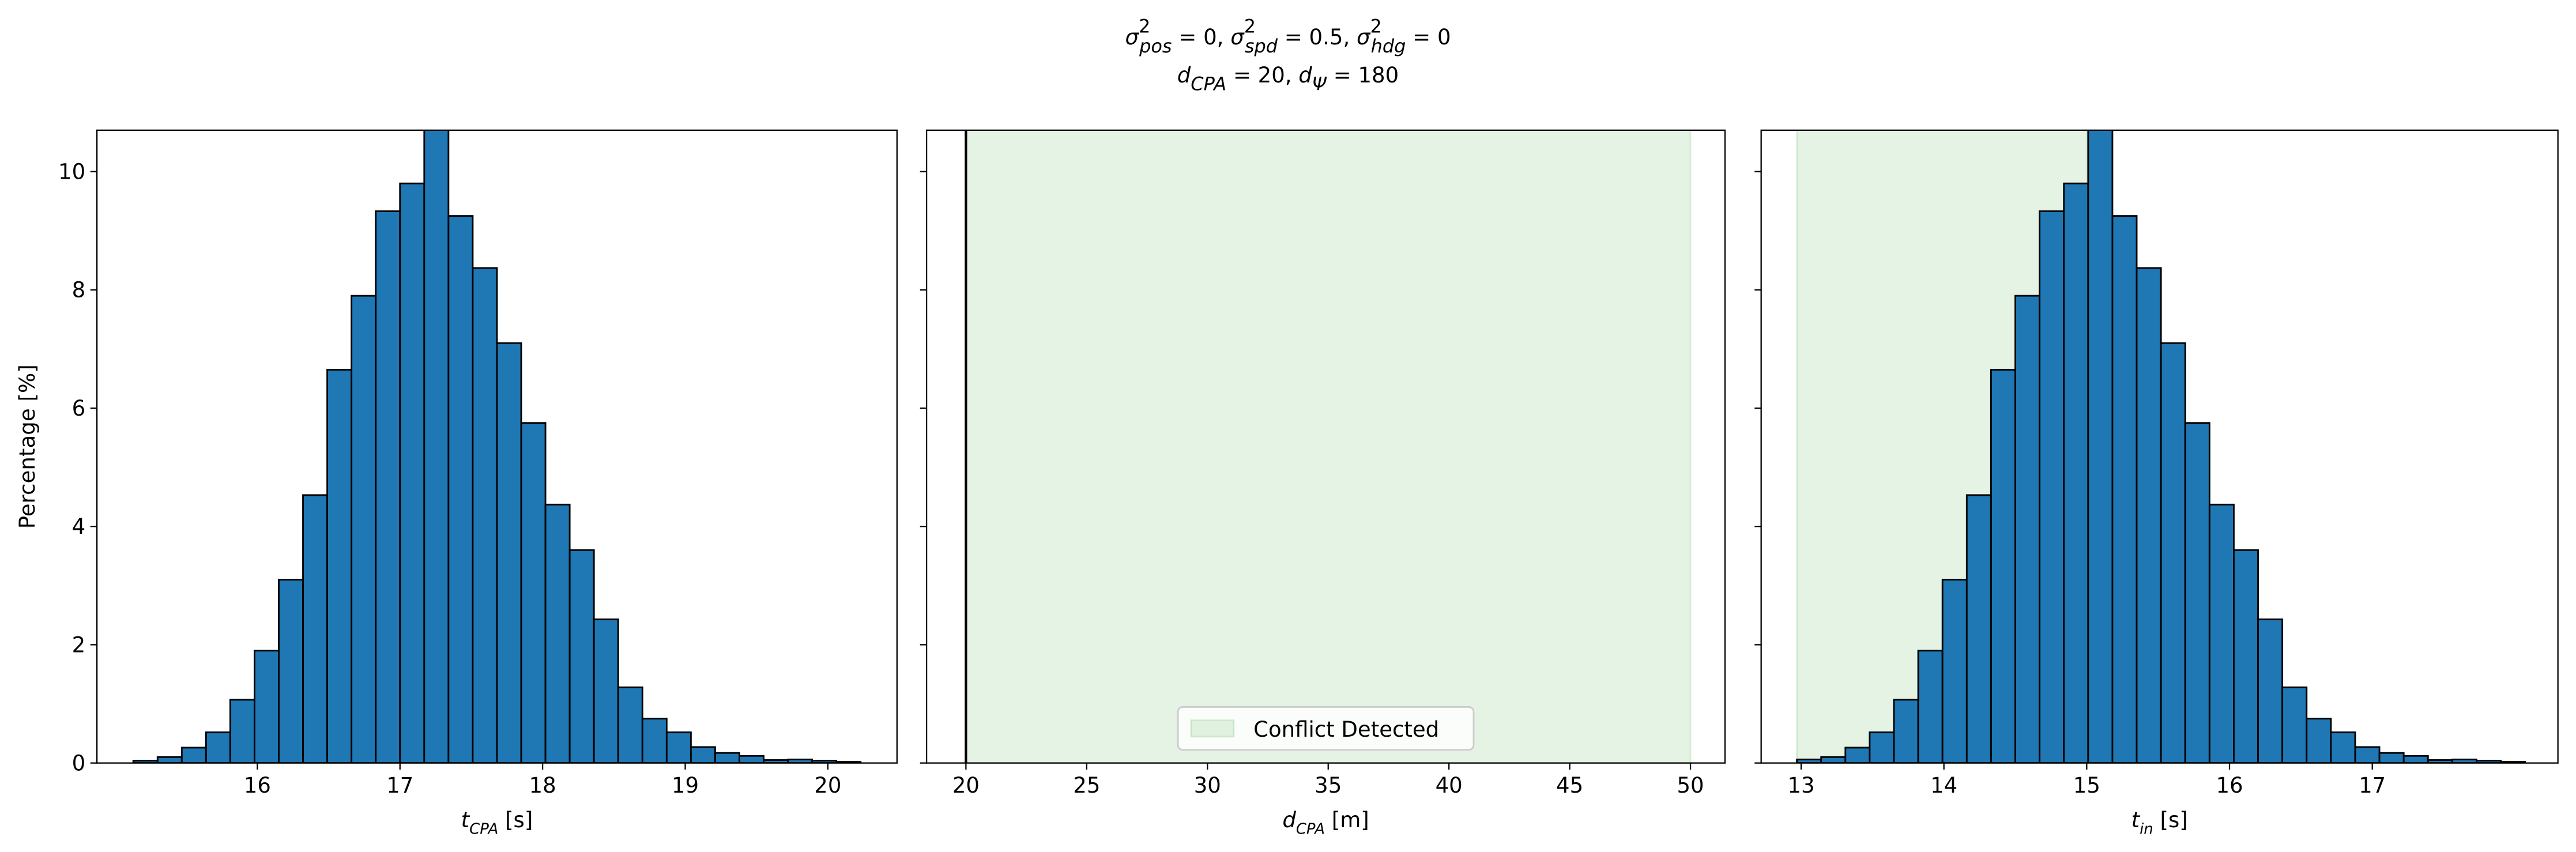 This screenshot has width=2576, height=852. What do you see at coordinates (1201, 37) in the screenshot?
I see `text-part: = 0,` at bounding box center [1201, 37].